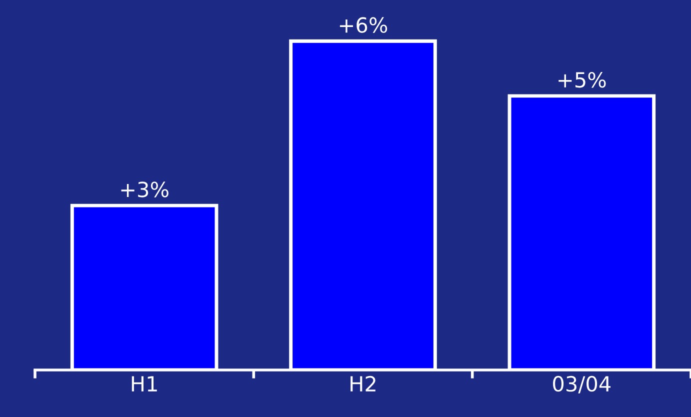 This screenshot has height=417, width=691. Describe the element at coordinates (364, 25) in the screenshot. I see `data-label: +6%` at that location.